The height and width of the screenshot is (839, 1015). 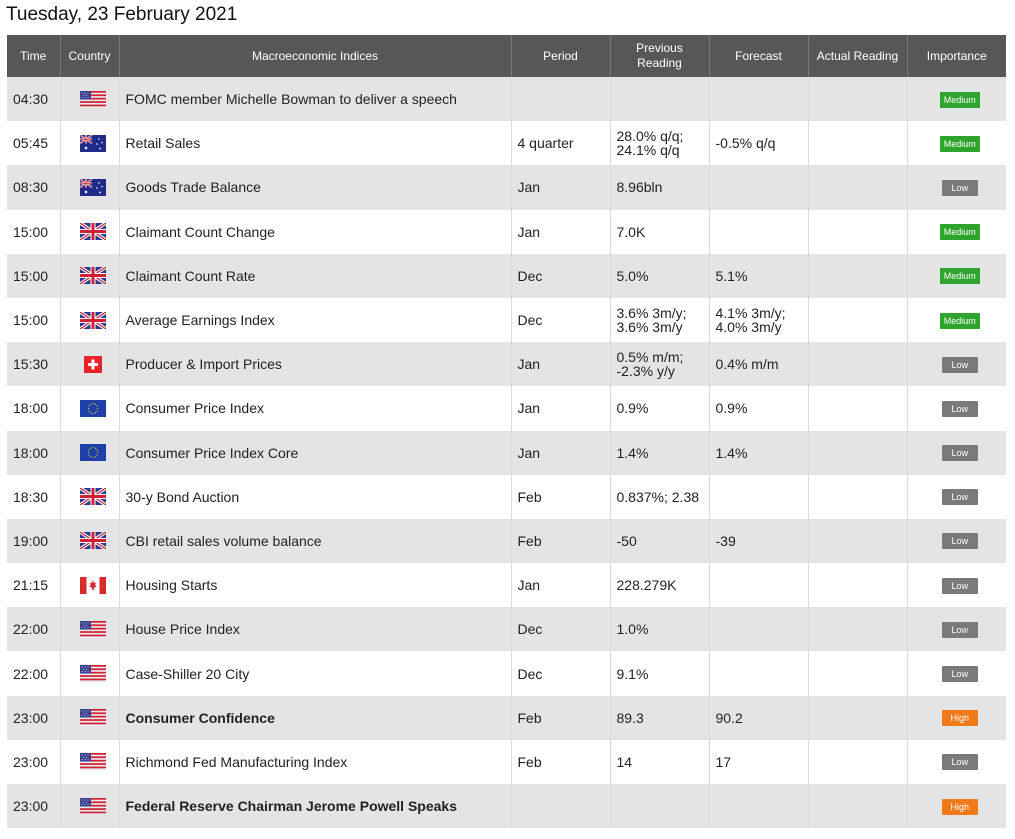 I want to click on event-name: Housing Starts, so click(x=315, y=585).